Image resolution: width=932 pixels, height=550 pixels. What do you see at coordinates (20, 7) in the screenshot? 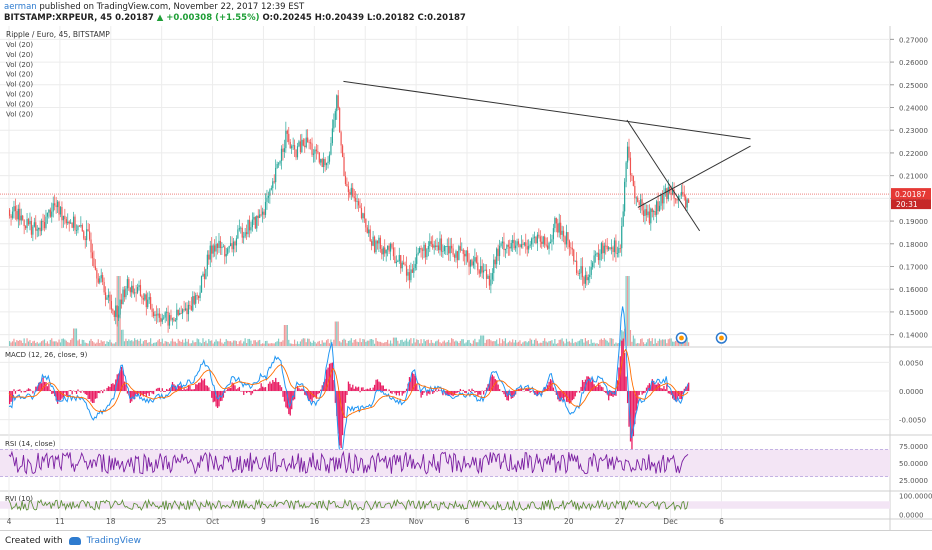
I see `author-link: aerman` at bounding box center [20, 7].